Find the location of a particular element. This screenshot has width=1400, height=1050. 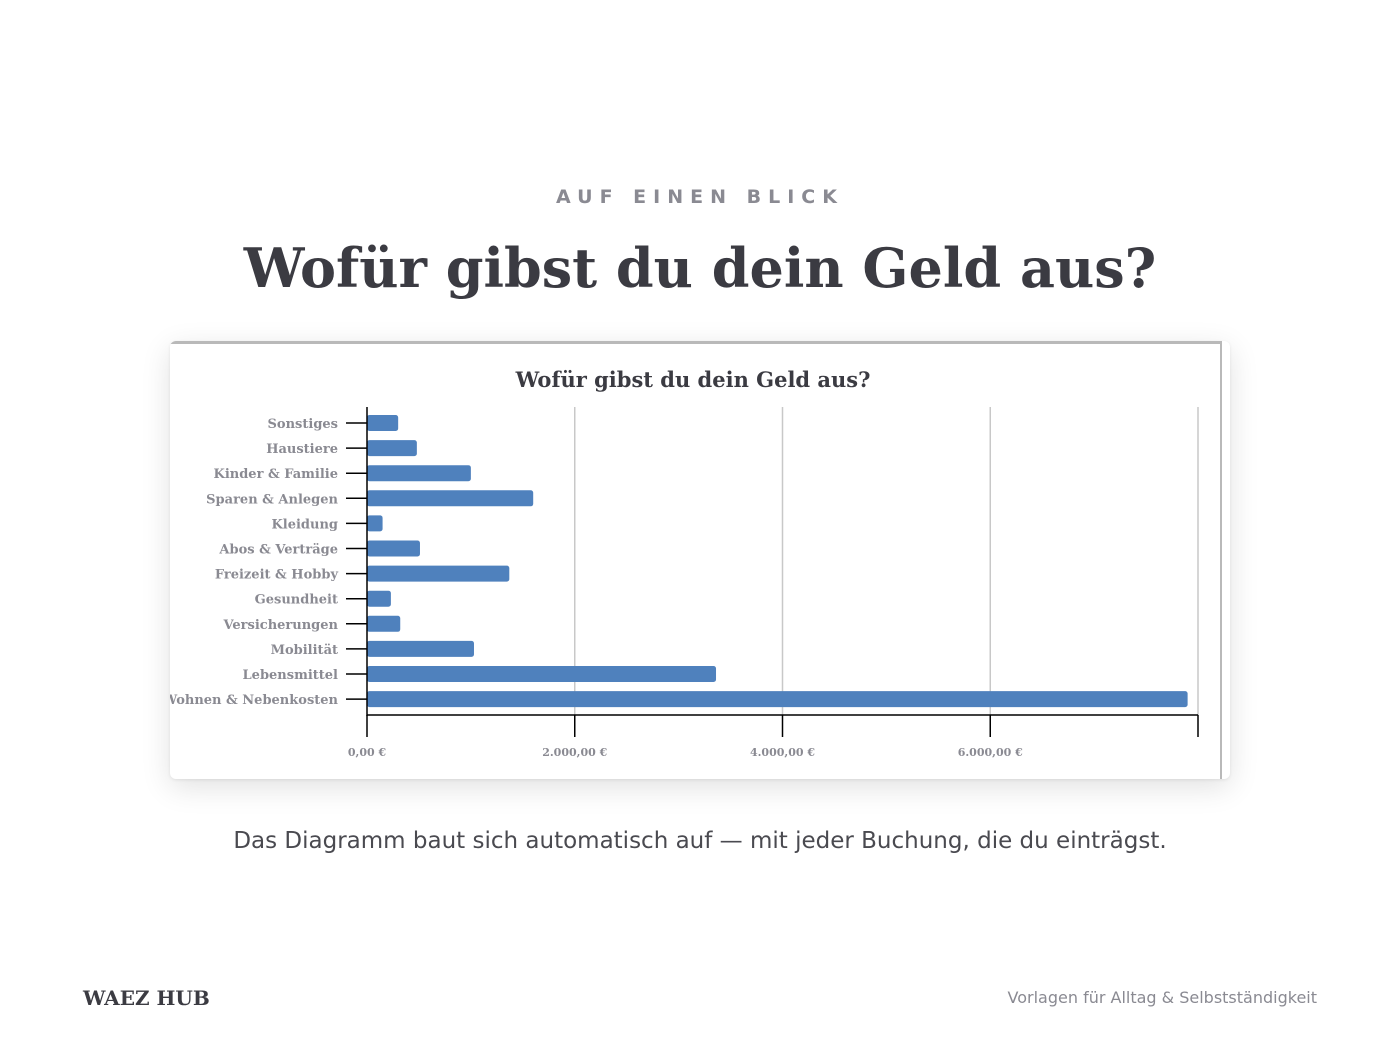

category-label: Wohnen & Nebenkosten is located at coordinates (254, 700).